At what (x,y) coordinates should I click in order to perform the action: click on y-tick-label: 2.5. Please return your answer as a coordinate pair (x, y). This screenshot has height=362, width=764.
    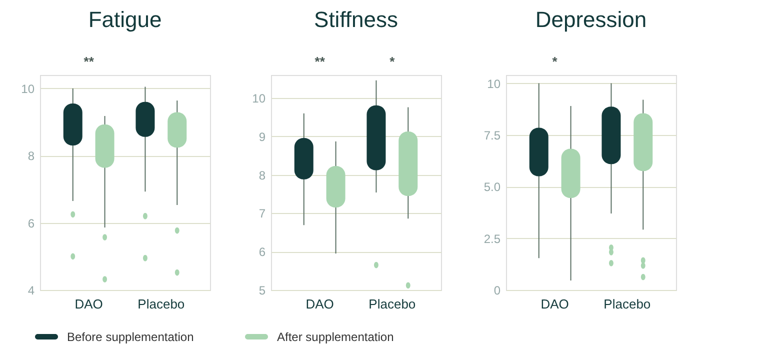
    Looking at the image, I should click on (492, 239).